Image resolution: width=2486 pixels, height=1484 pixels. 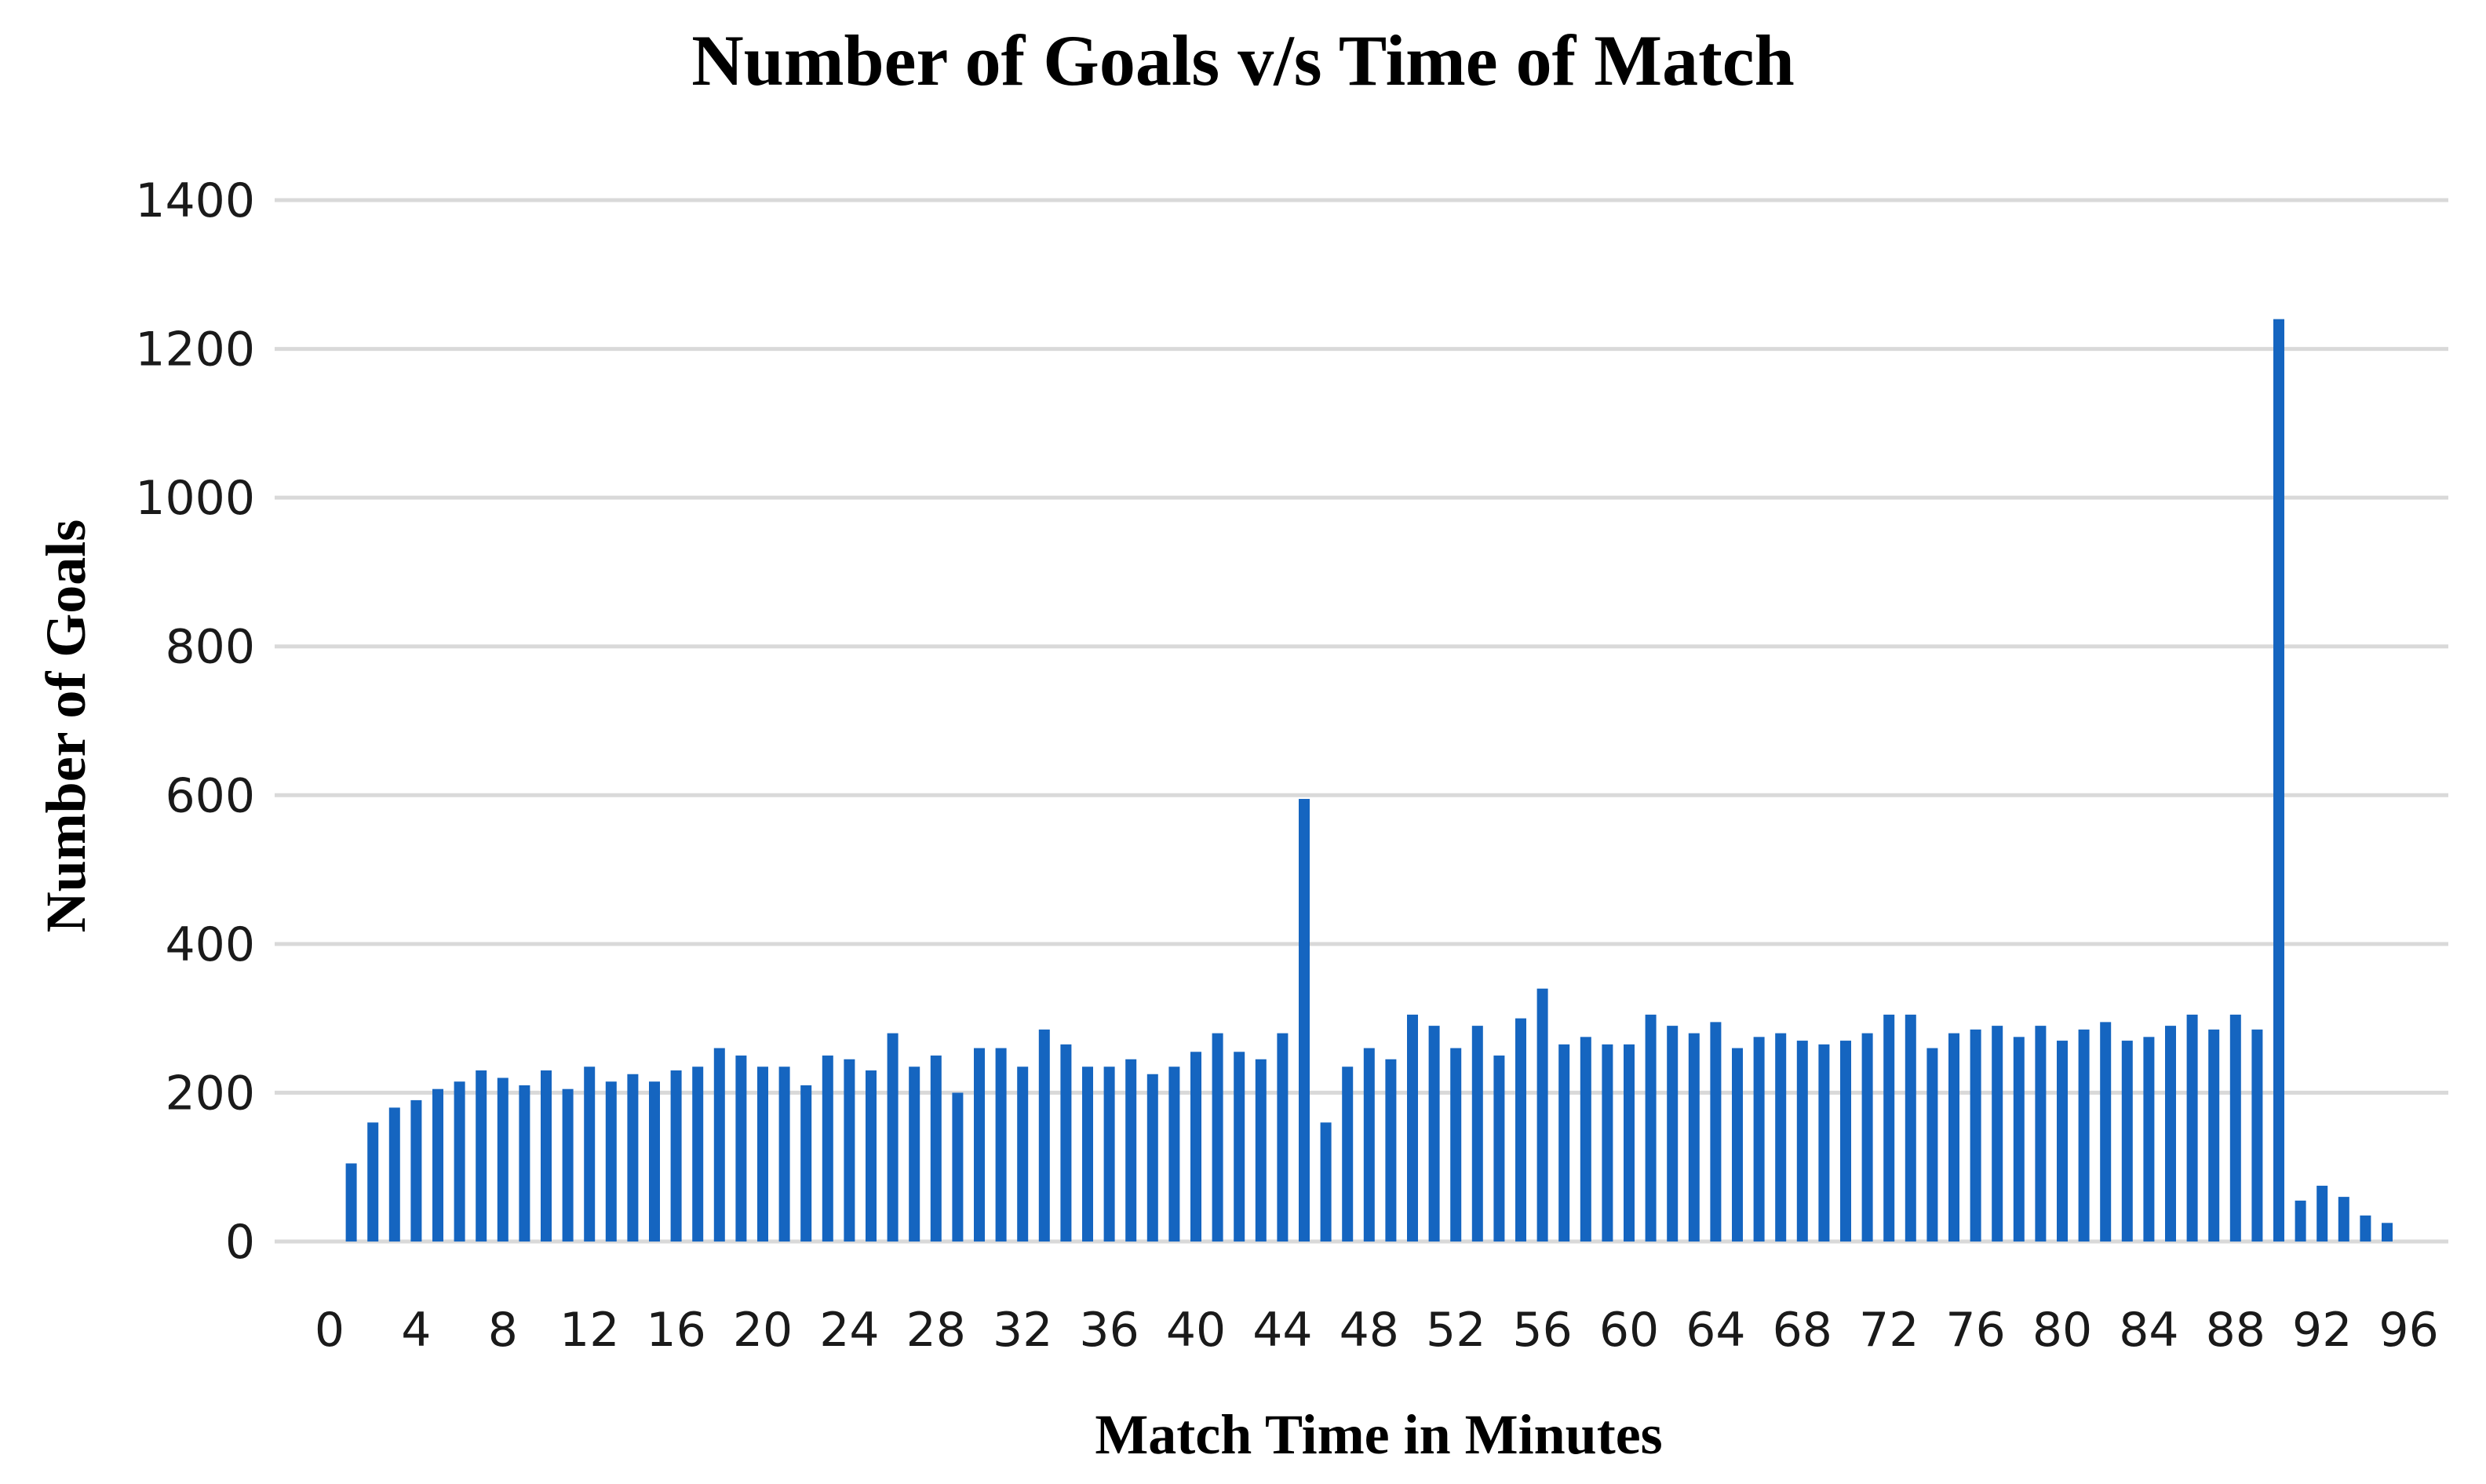 What do you see at coordinates (1975, 1330) in the screenshot?
I see `x-tick-label: 76` at bounding box center [1975, 1330].